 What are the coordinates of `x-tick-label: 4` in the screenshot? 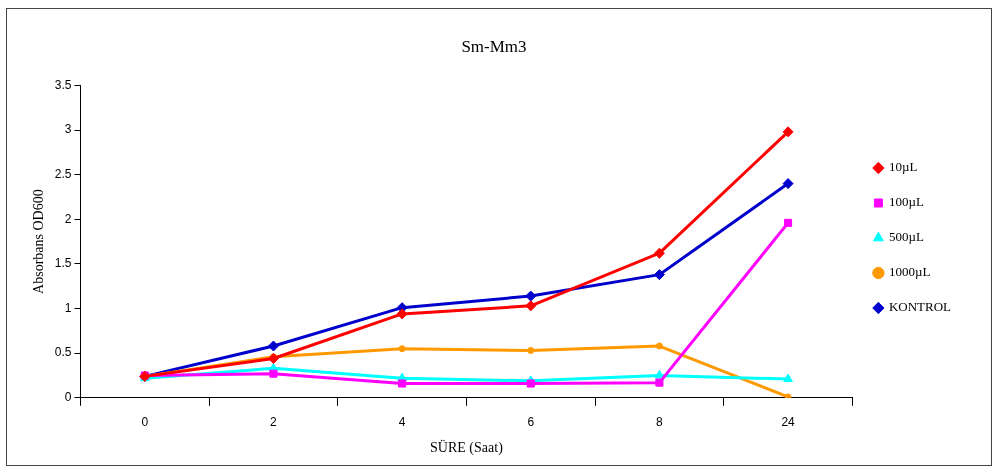 It's located at (402, 422).